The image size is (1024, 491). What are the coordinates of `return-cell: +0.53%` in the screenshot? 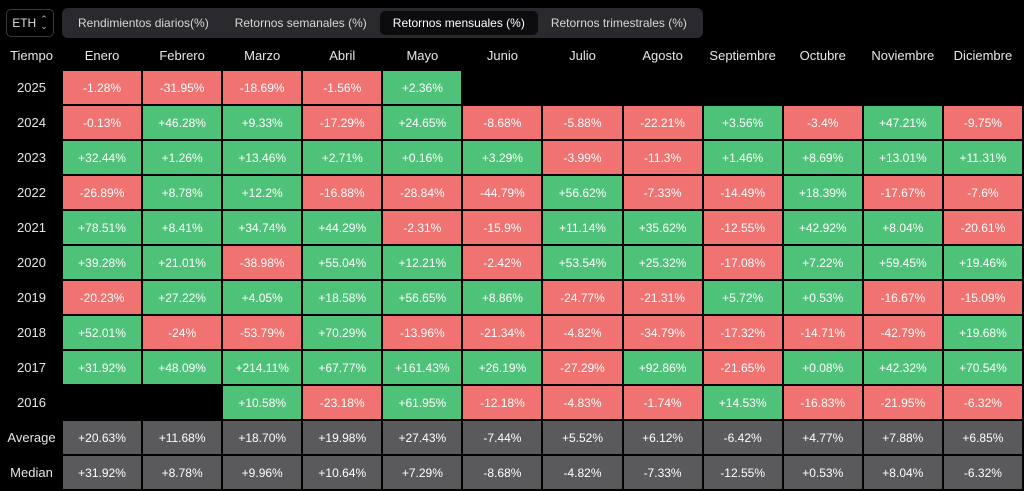 It's located at (822, 472).